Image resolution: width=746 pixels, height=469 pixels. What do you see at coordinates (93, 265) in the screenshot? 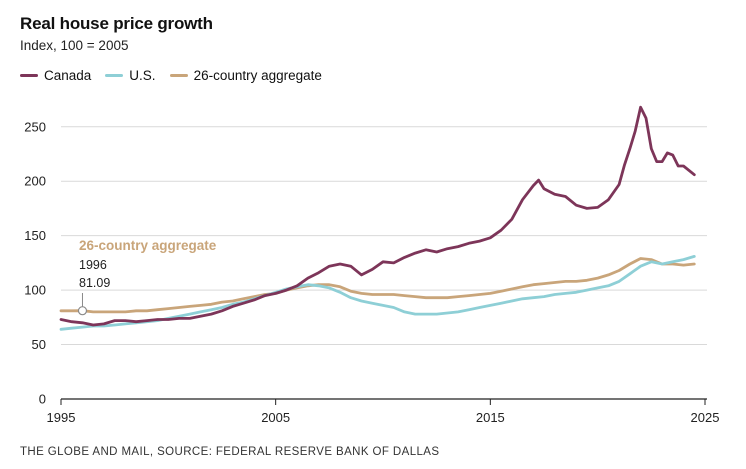
I see `annotation-year: 1996` at bounding box center [93, 265].